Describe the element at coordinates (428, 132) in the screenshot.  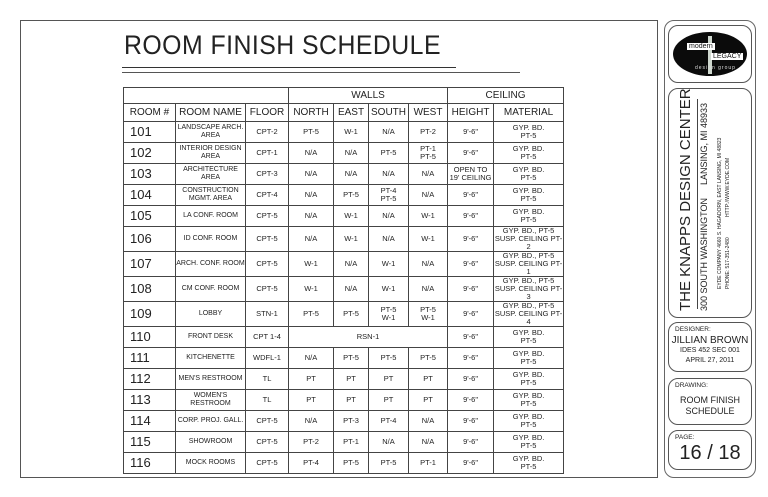
I see `cell-west: PT-2` at that location.